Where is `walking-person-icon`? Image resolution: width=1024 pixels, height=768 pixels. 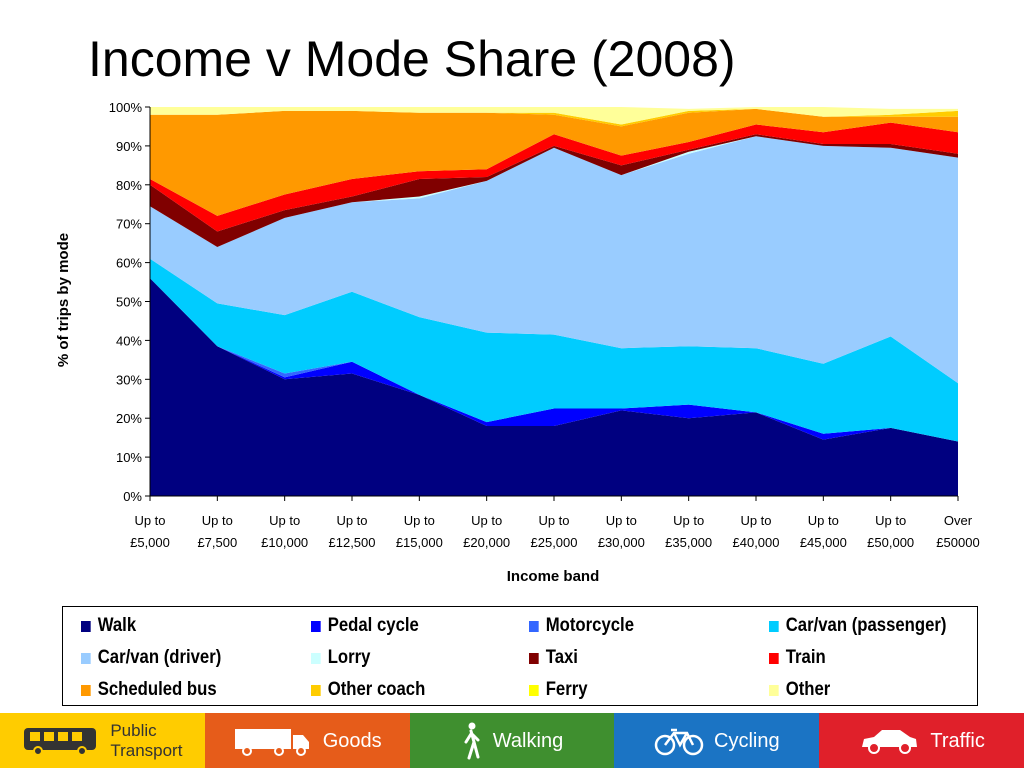 walking-person-icon is located at coordinates (472, 741).